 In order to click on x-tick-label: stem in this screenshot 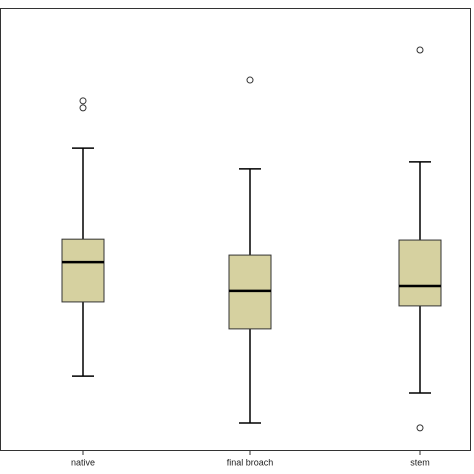, I will do `click(420, 462)`.